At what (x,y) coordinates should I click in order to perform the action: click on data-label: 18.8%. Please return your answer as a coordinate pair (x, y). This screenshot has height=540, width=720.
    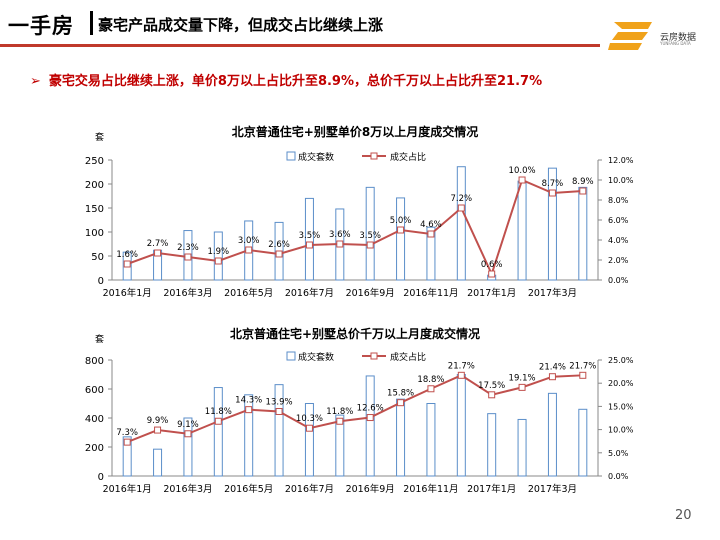
    Looking at the image, I should click on (430, 380).